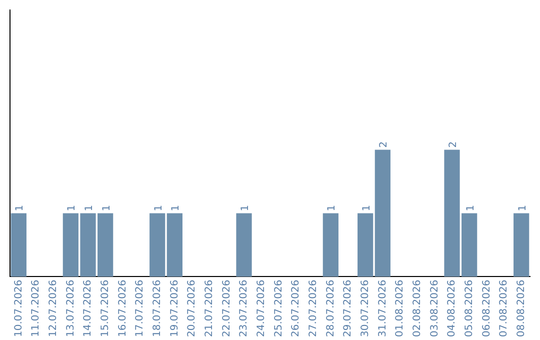 The height and width of the screenshot is (340, 540). I want to click on x-tick-label: 18.07.2026, so click(157, 309).